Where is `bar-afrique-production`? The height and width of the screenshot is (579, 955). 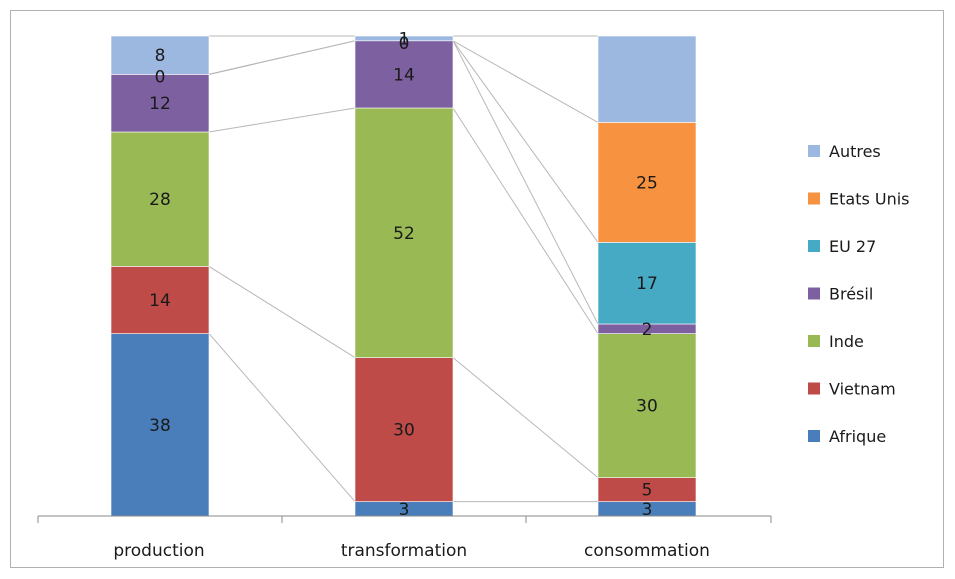
bar-afrique-production is located at coordinates (160, 425).